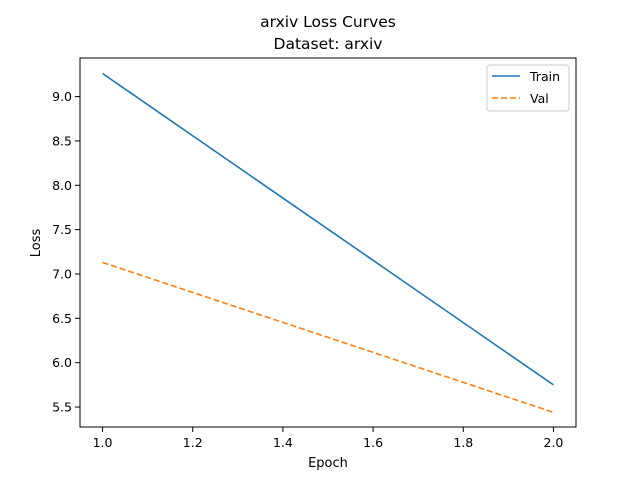 The image size is (640, 480). Describe the element at coordinates (193, 442) in the screenshot. I see `x-tick-label: 1.2` at that location.